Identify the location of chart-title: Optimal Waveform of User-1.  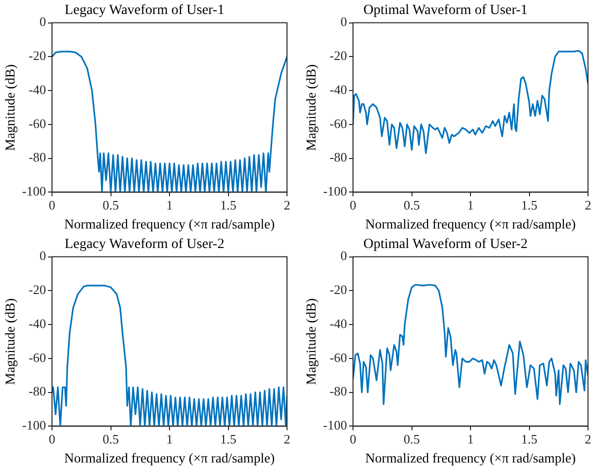
(445, 10).